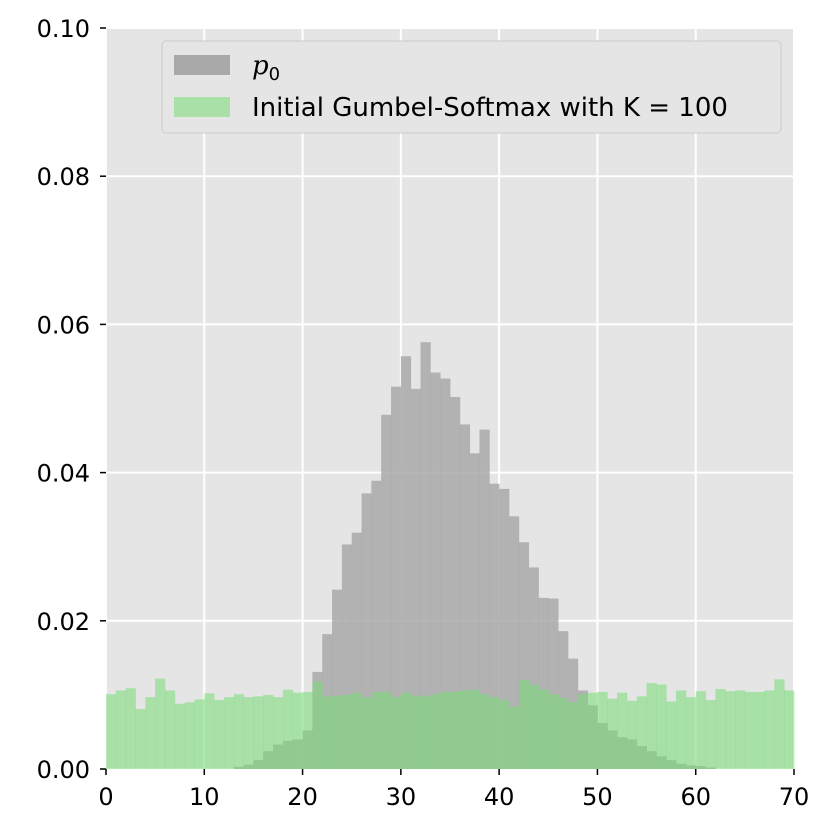  I want to click on legend-swatch-gumbel, so click(202, 107).